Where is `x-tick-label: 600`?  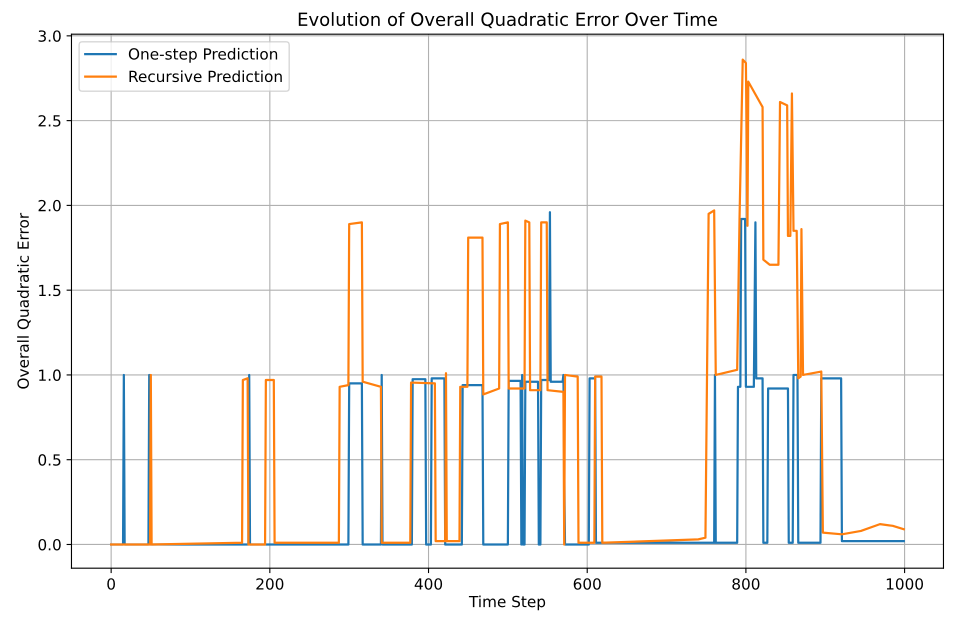 x-tick-label: 600 is located at coordinates (587, 584).